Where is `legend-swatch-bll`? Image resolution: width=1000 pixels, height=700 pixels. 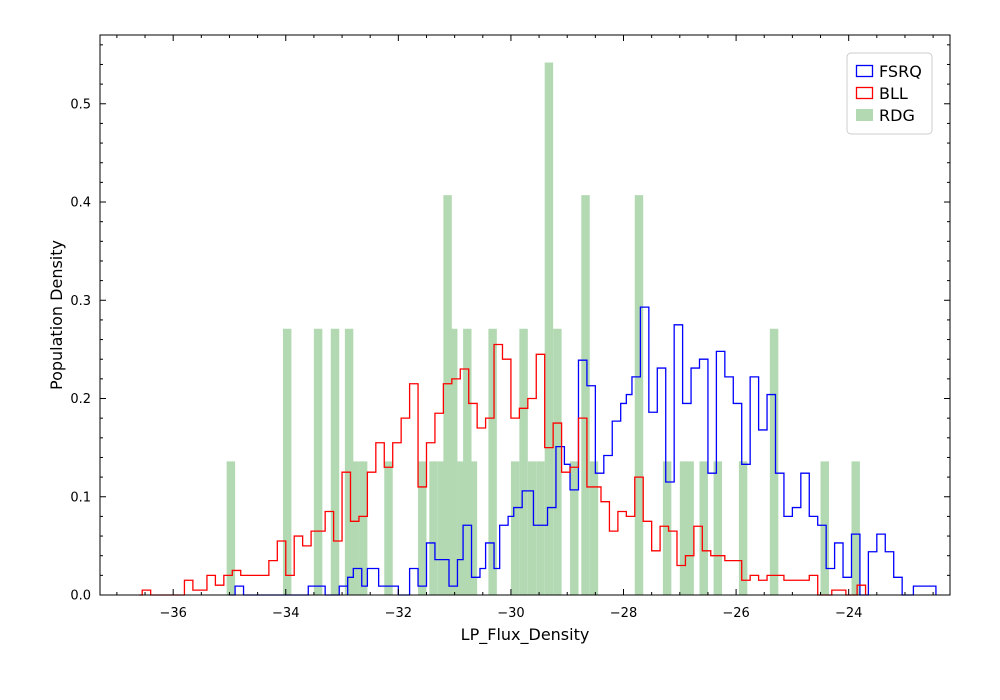 legend-swatch-bll is located at coordinates (864, 93).